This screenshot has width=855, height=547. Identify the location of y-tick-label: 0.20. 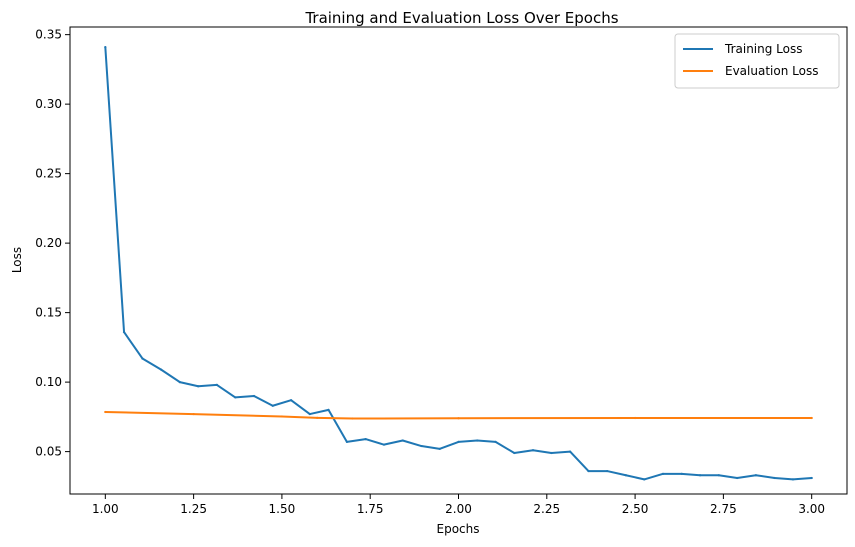
(48, 243).